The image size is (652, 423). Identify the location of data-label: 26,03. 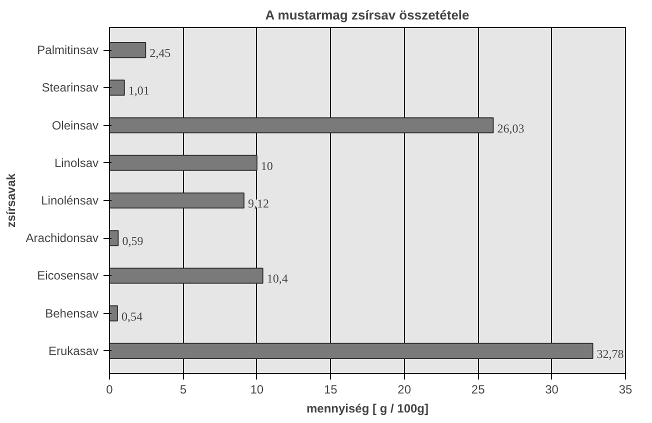
(510, 128).